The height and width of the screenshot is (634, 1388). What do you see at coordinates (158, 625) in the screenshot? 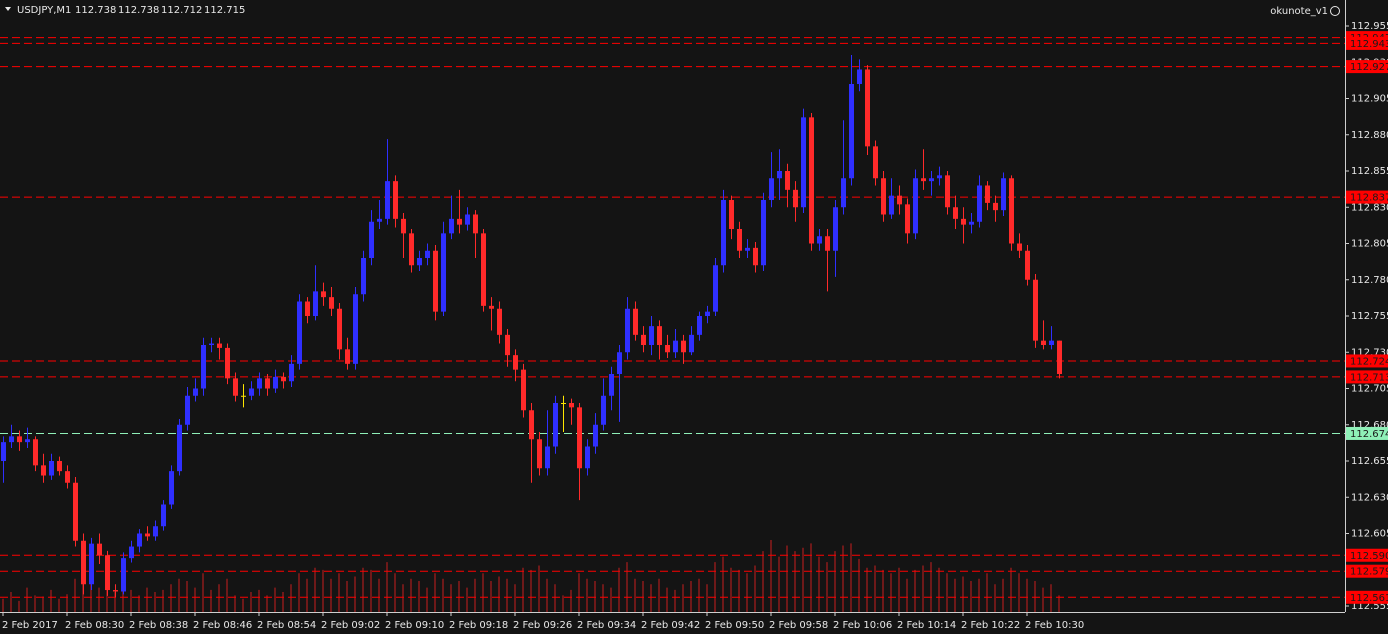
I see `x-tick-label: 2 Feb 08:38` at bounding box center [158, 625].